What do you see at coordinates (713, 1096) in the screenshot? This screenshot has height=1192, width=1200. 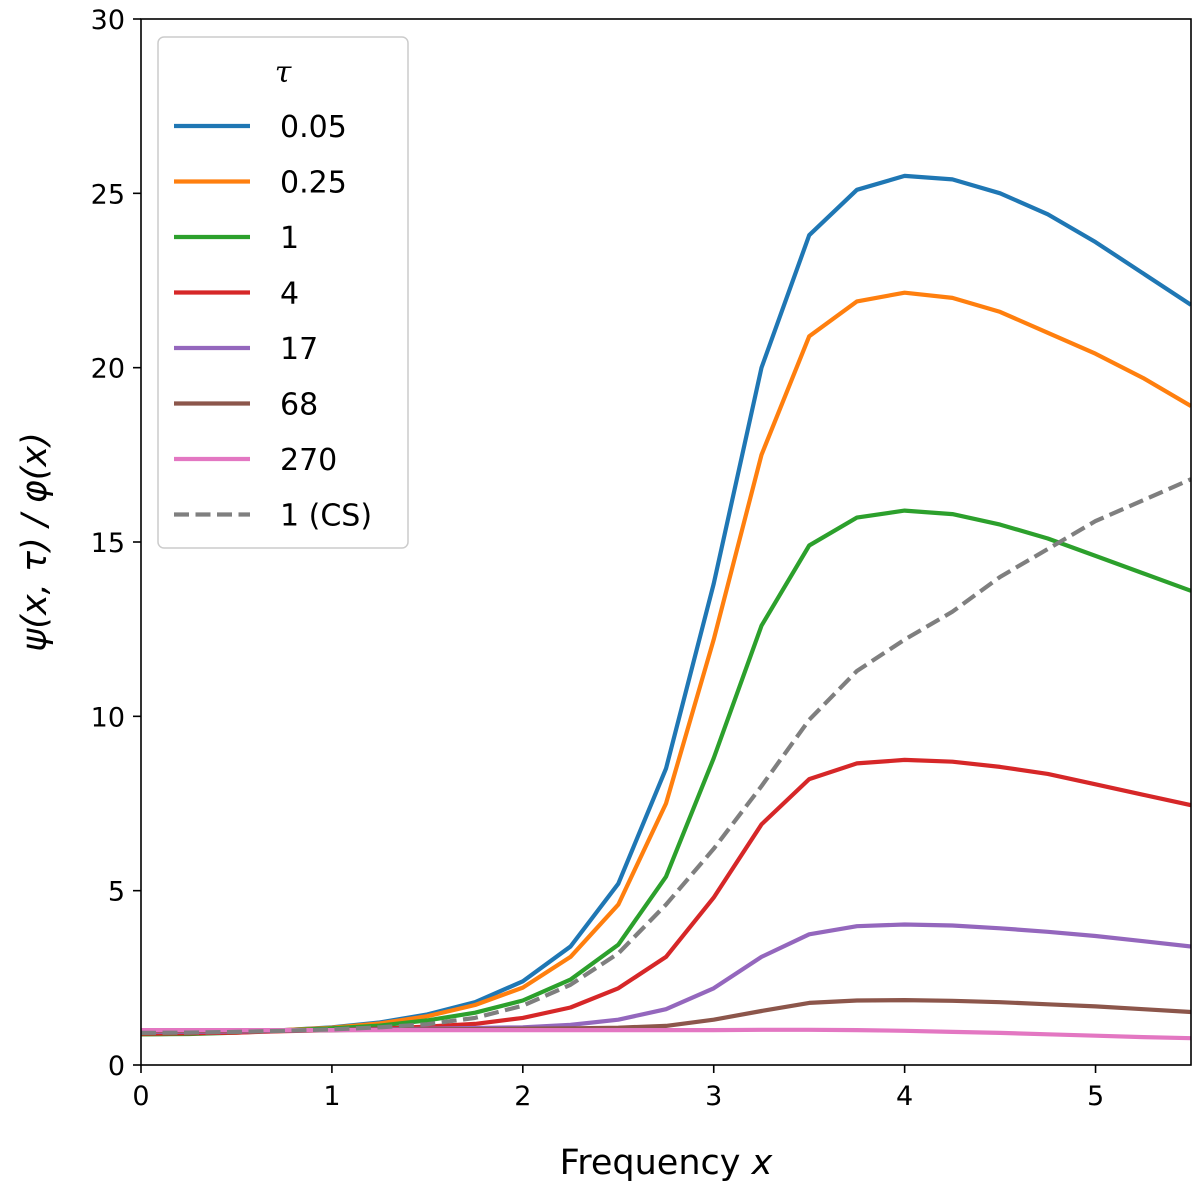 I see `x-tick-label: 3` at bounding box center [713, 1096].